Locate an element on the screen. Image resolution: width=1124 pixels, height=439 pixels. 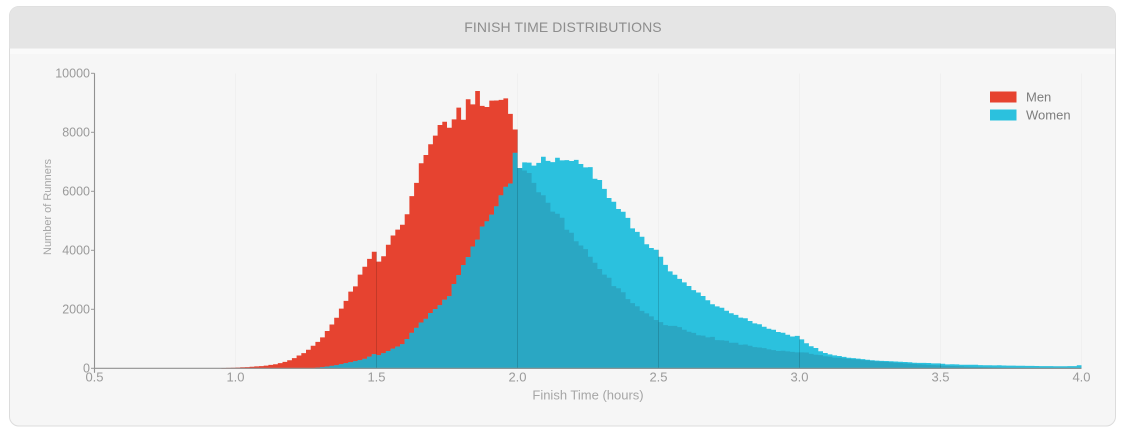
svg-text: 10000 is located at coordinates (72, 74).